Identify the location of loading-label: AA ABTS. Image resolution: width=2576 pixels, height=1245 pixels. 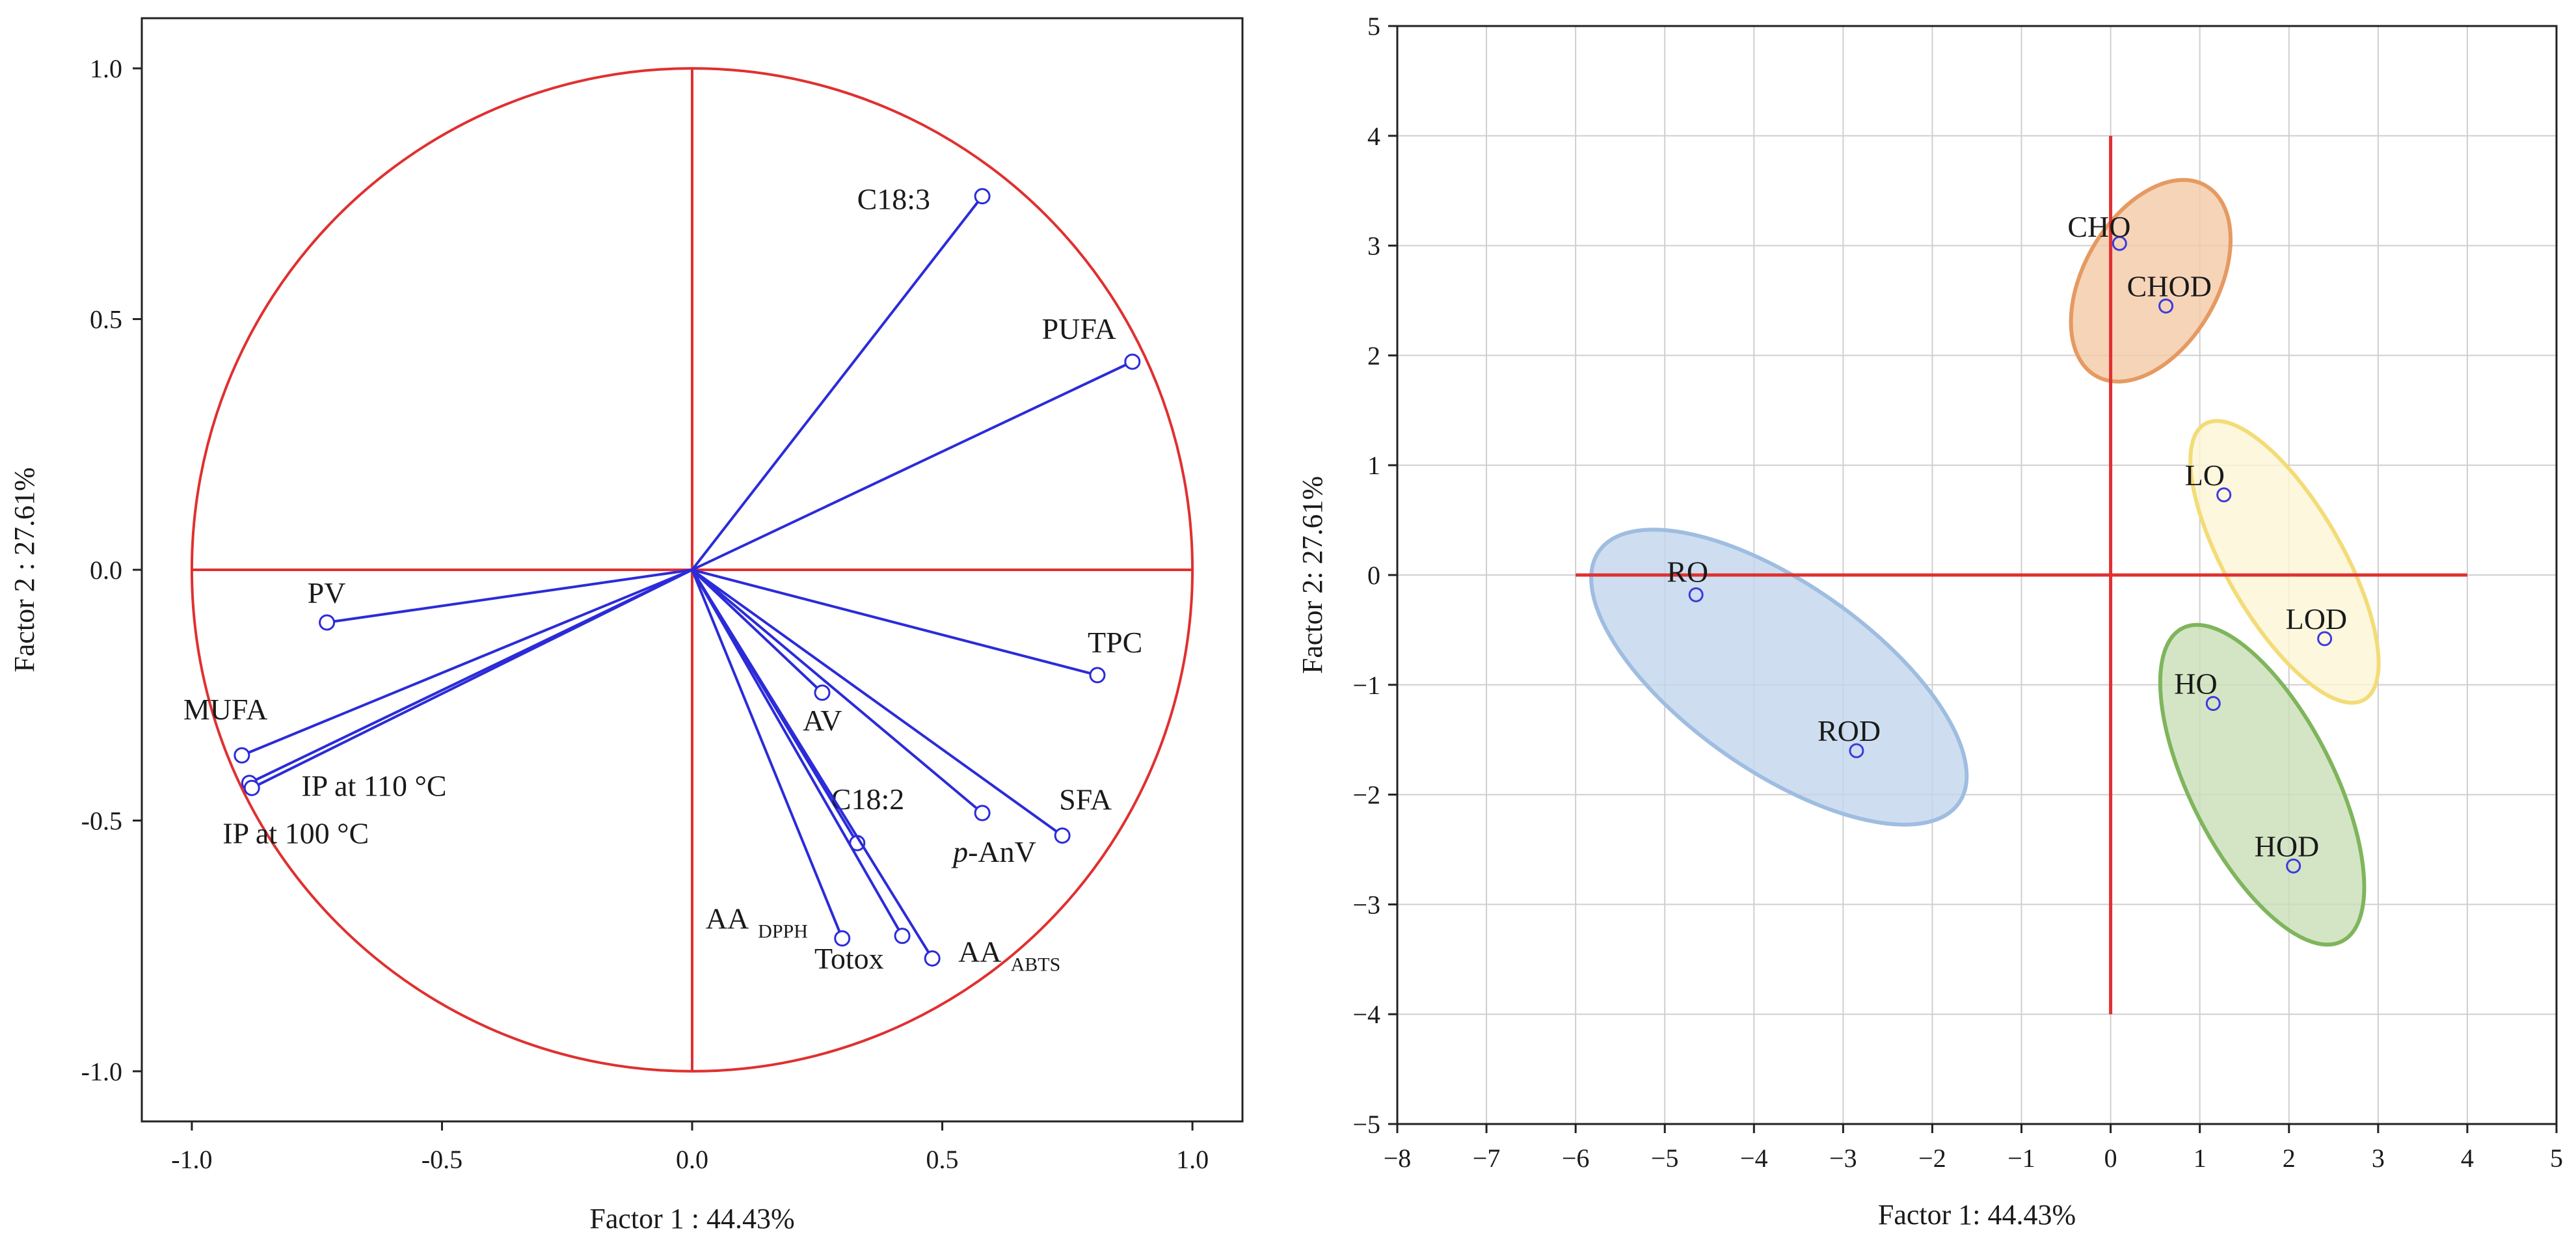
(1009, 955).